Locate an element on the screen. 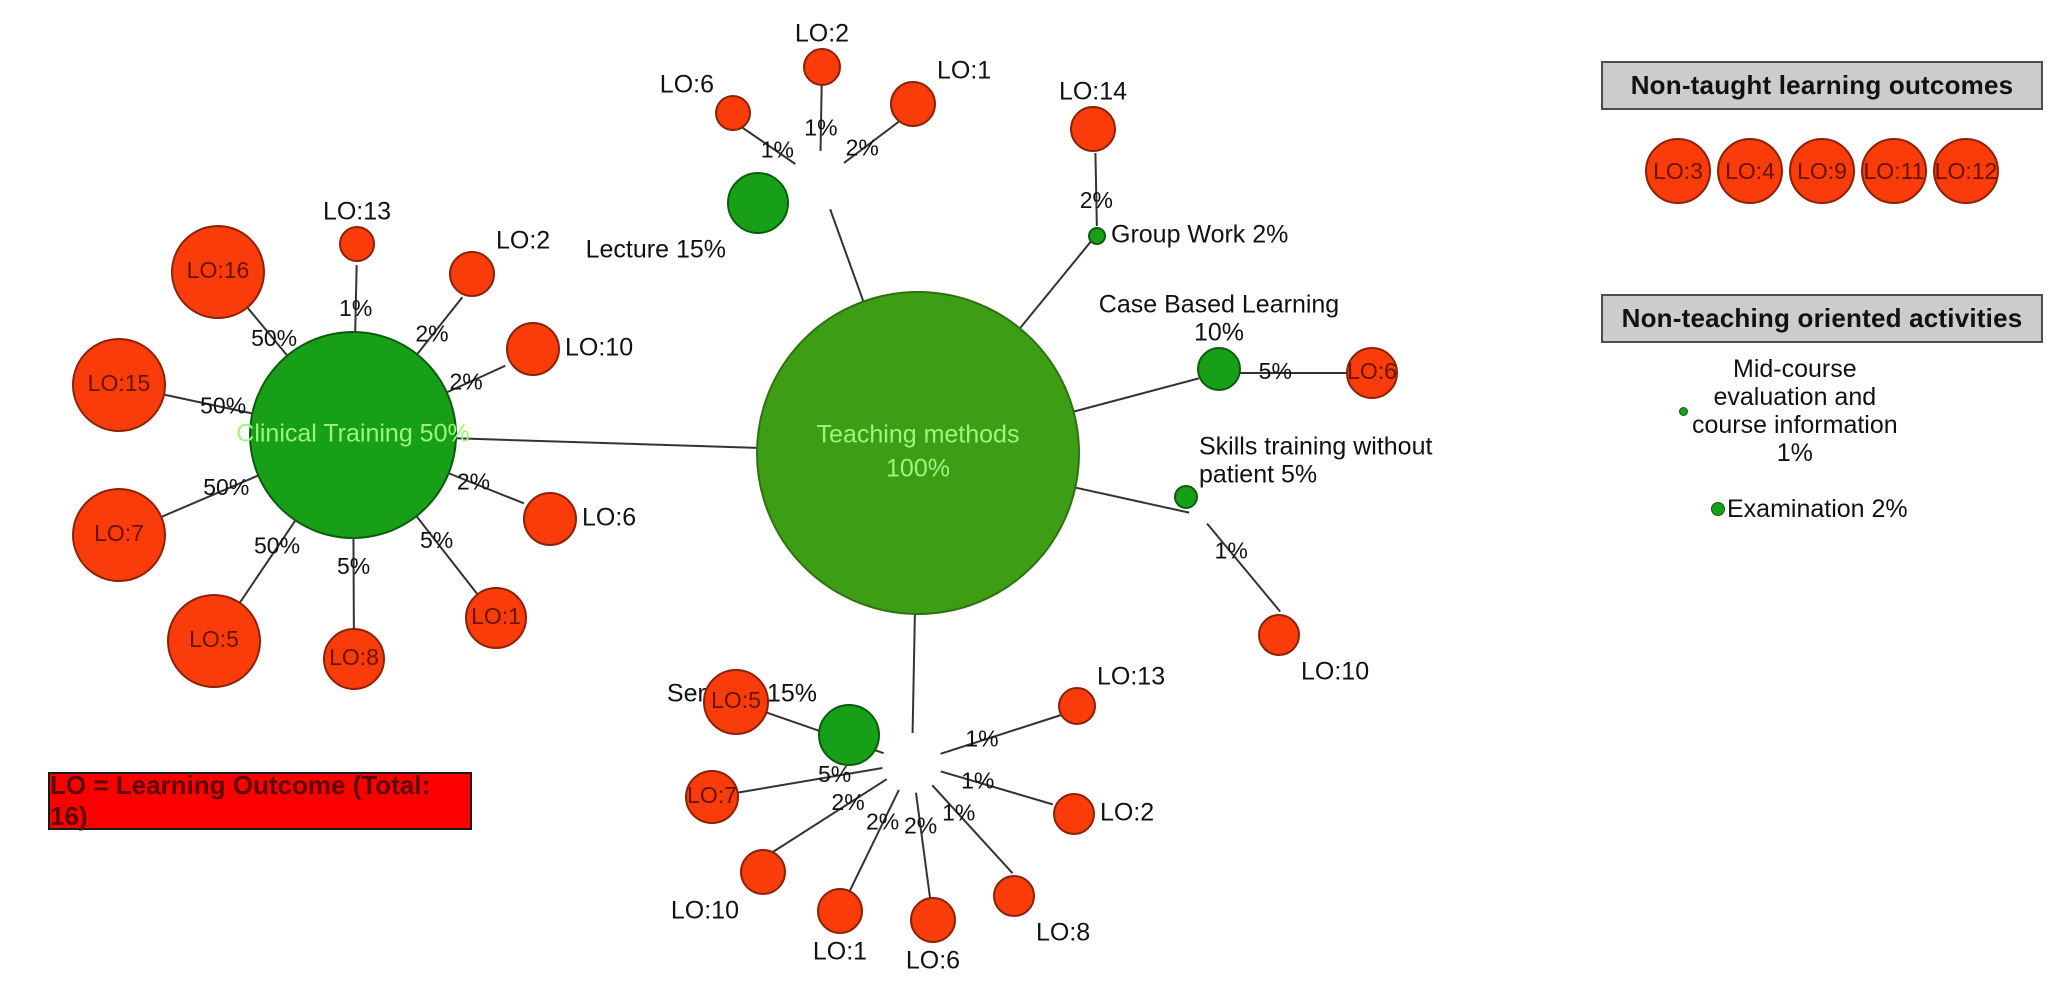 This screenshot has height=1001, width=2059. node-lec_lo2: LO:2 is located at coordinates (822, 53).